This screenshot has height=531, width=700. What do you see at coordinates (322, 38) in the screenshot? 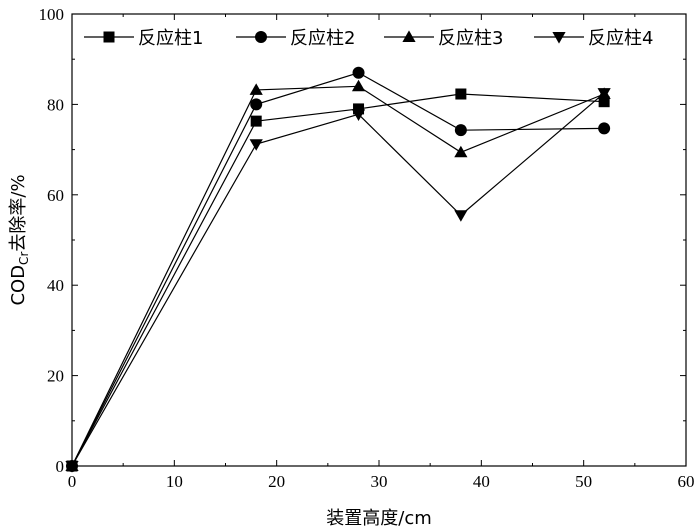
I see `legend-label-2: 反应柱2` at bounding box center [322, 38].